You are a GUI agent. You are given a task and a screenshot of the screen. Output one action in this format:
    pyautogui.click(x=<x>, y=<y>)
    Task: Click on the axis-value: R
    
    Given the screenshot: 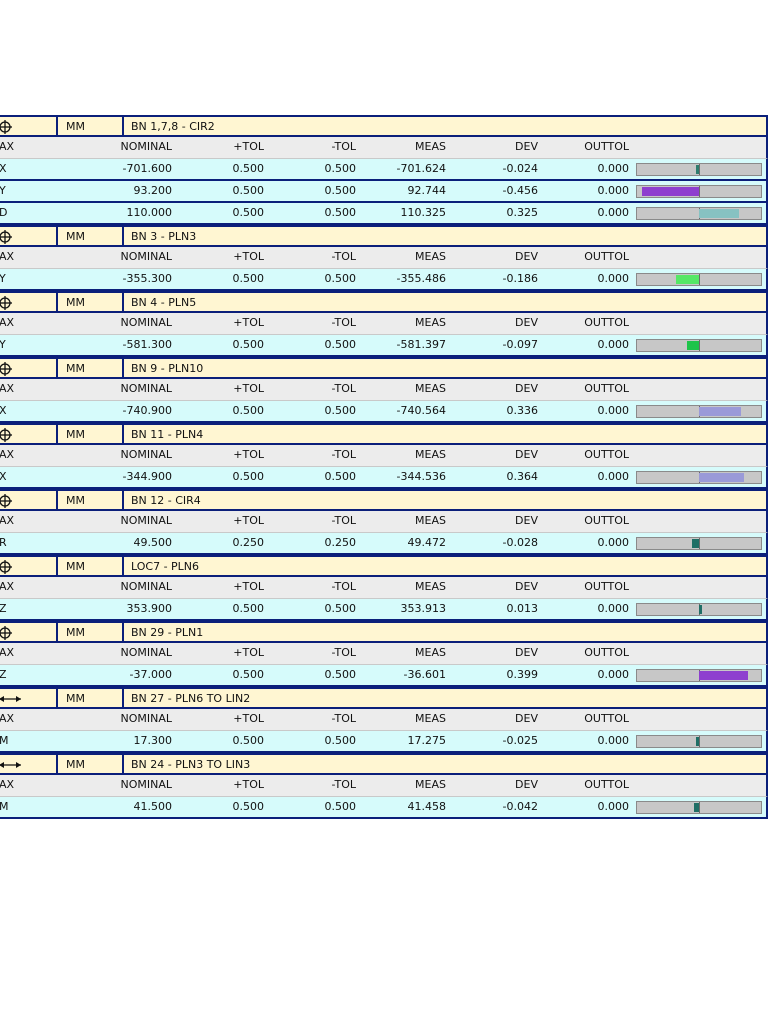 What is the action you would take?
    pyautogui.click(x=3, y=542)
    